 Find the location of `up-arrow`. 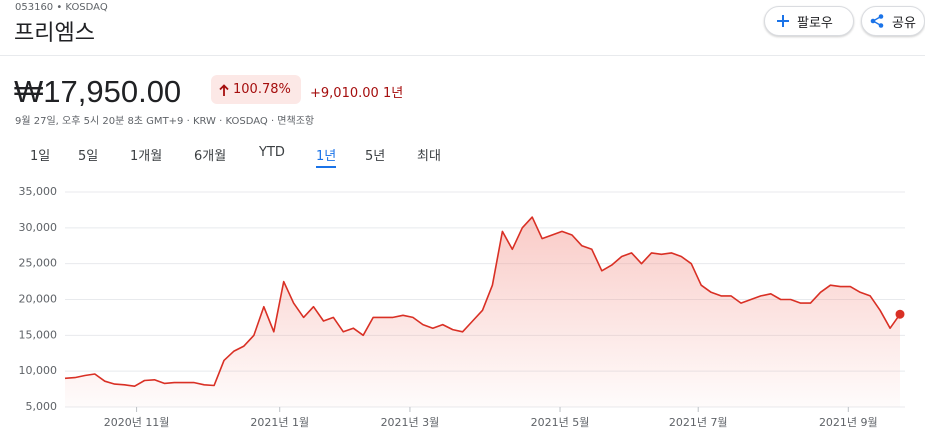

up-arrow is located at coordinates (224, 89).